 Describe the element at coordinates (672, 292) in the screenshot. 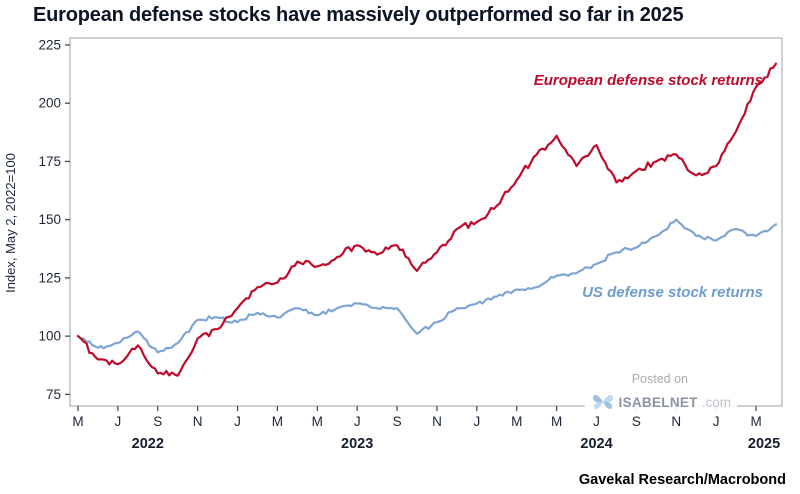

I see `series-label-us: US defense stock returns` at that location.